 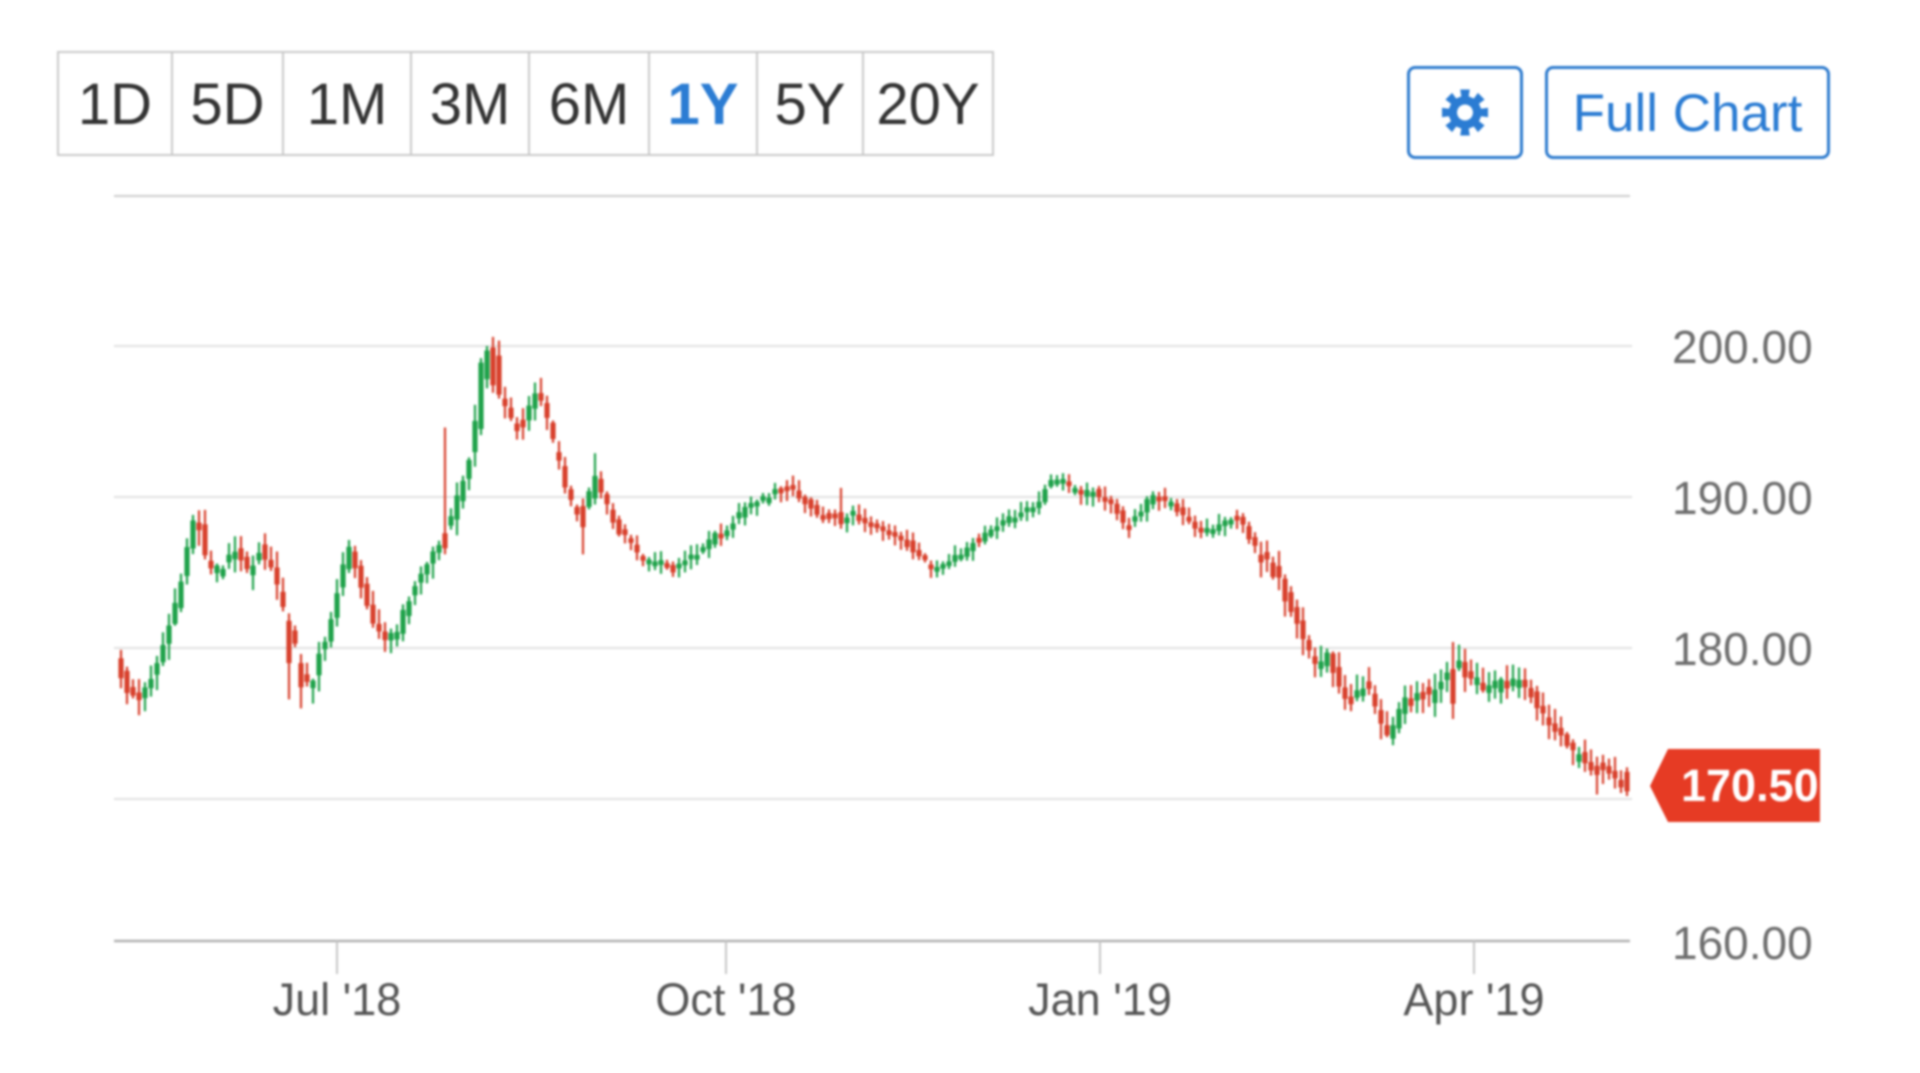 What do you see at coordinates (1100, 999) in the screenshot?
I see `svg-text: Jan '19` at bounding box center [1100, 999].